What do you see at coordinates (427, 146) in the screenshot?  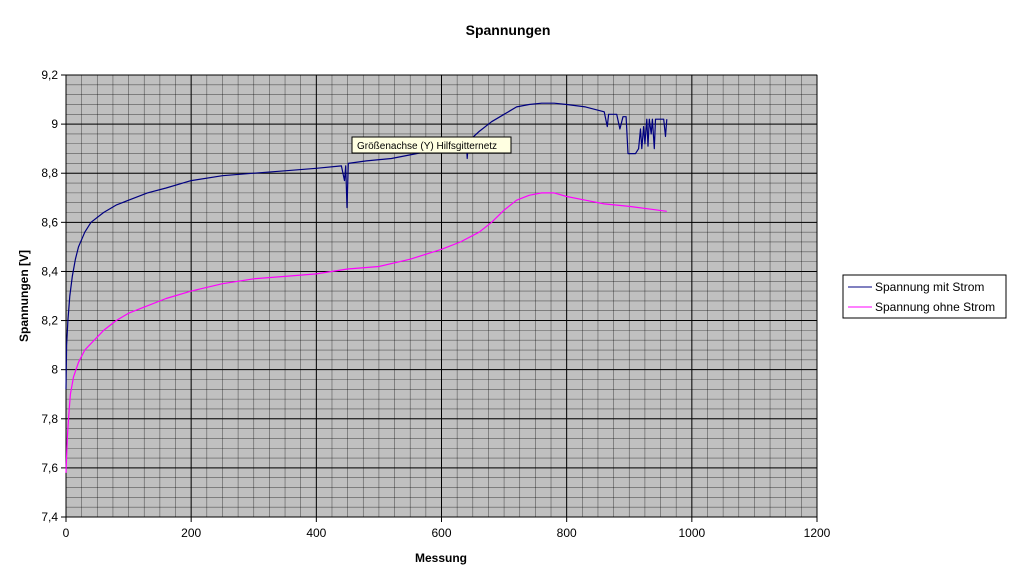 I see `tooltip-text: Größenachse (Y) Hilfsgitternetz` at bounding box center [427, 146].